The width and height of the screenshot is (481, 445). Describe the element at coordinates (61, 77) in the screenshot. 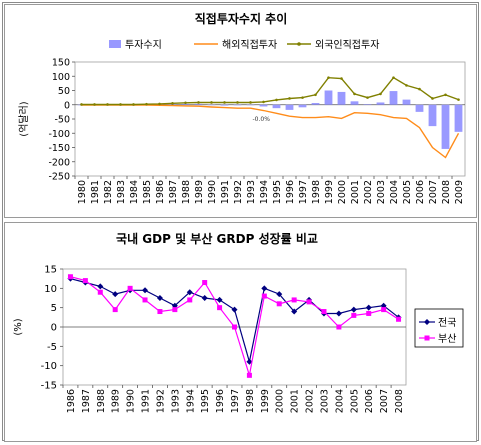

I see `y-tick-label: 100` at that location.